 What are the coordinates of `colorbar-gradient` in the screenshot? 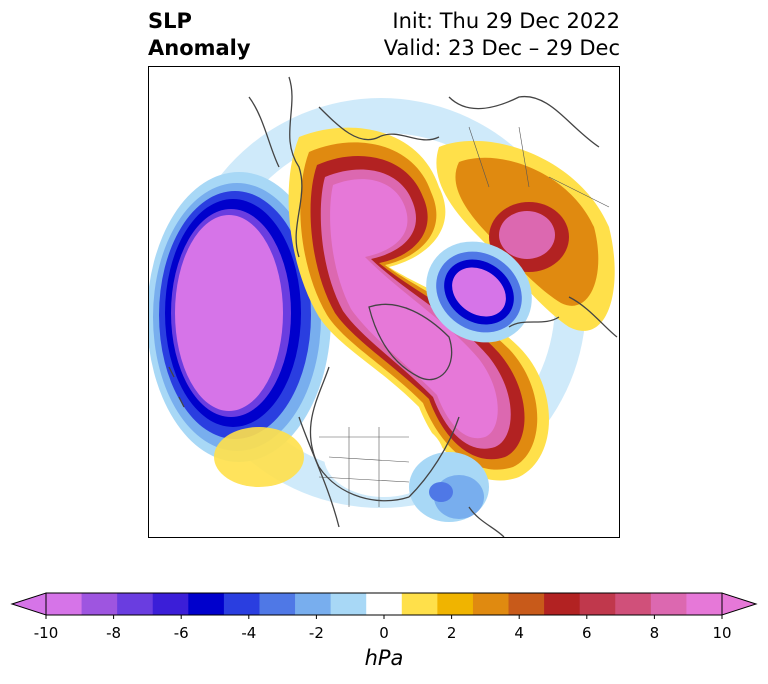 It's located at (384, 605).